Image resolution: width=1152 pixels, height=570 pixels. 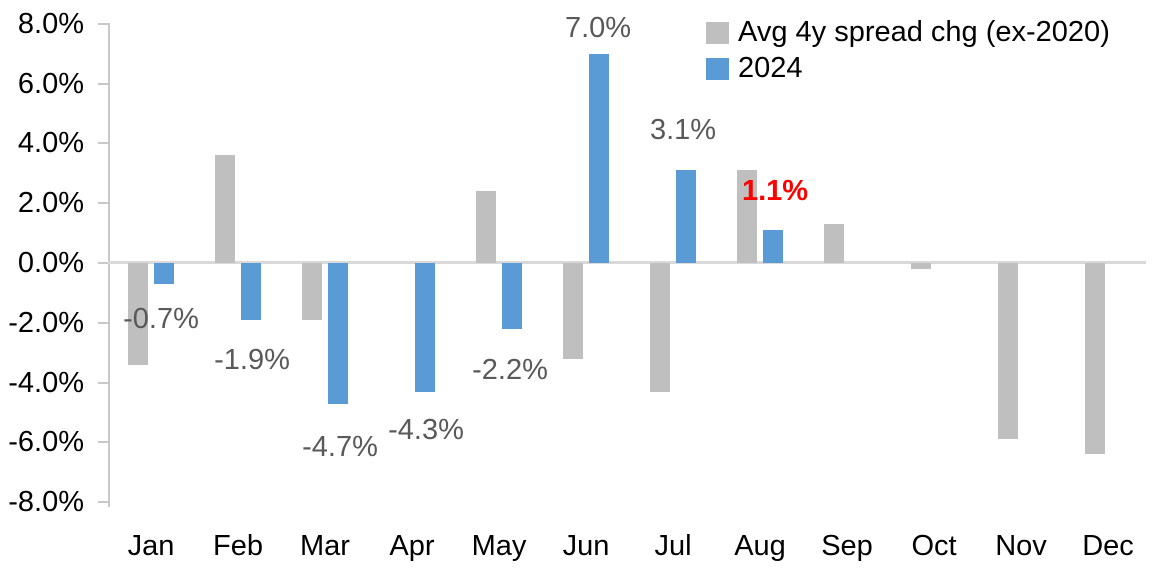 I want to click on data-label-feb: -1.9%, so click(x=252, y=360).